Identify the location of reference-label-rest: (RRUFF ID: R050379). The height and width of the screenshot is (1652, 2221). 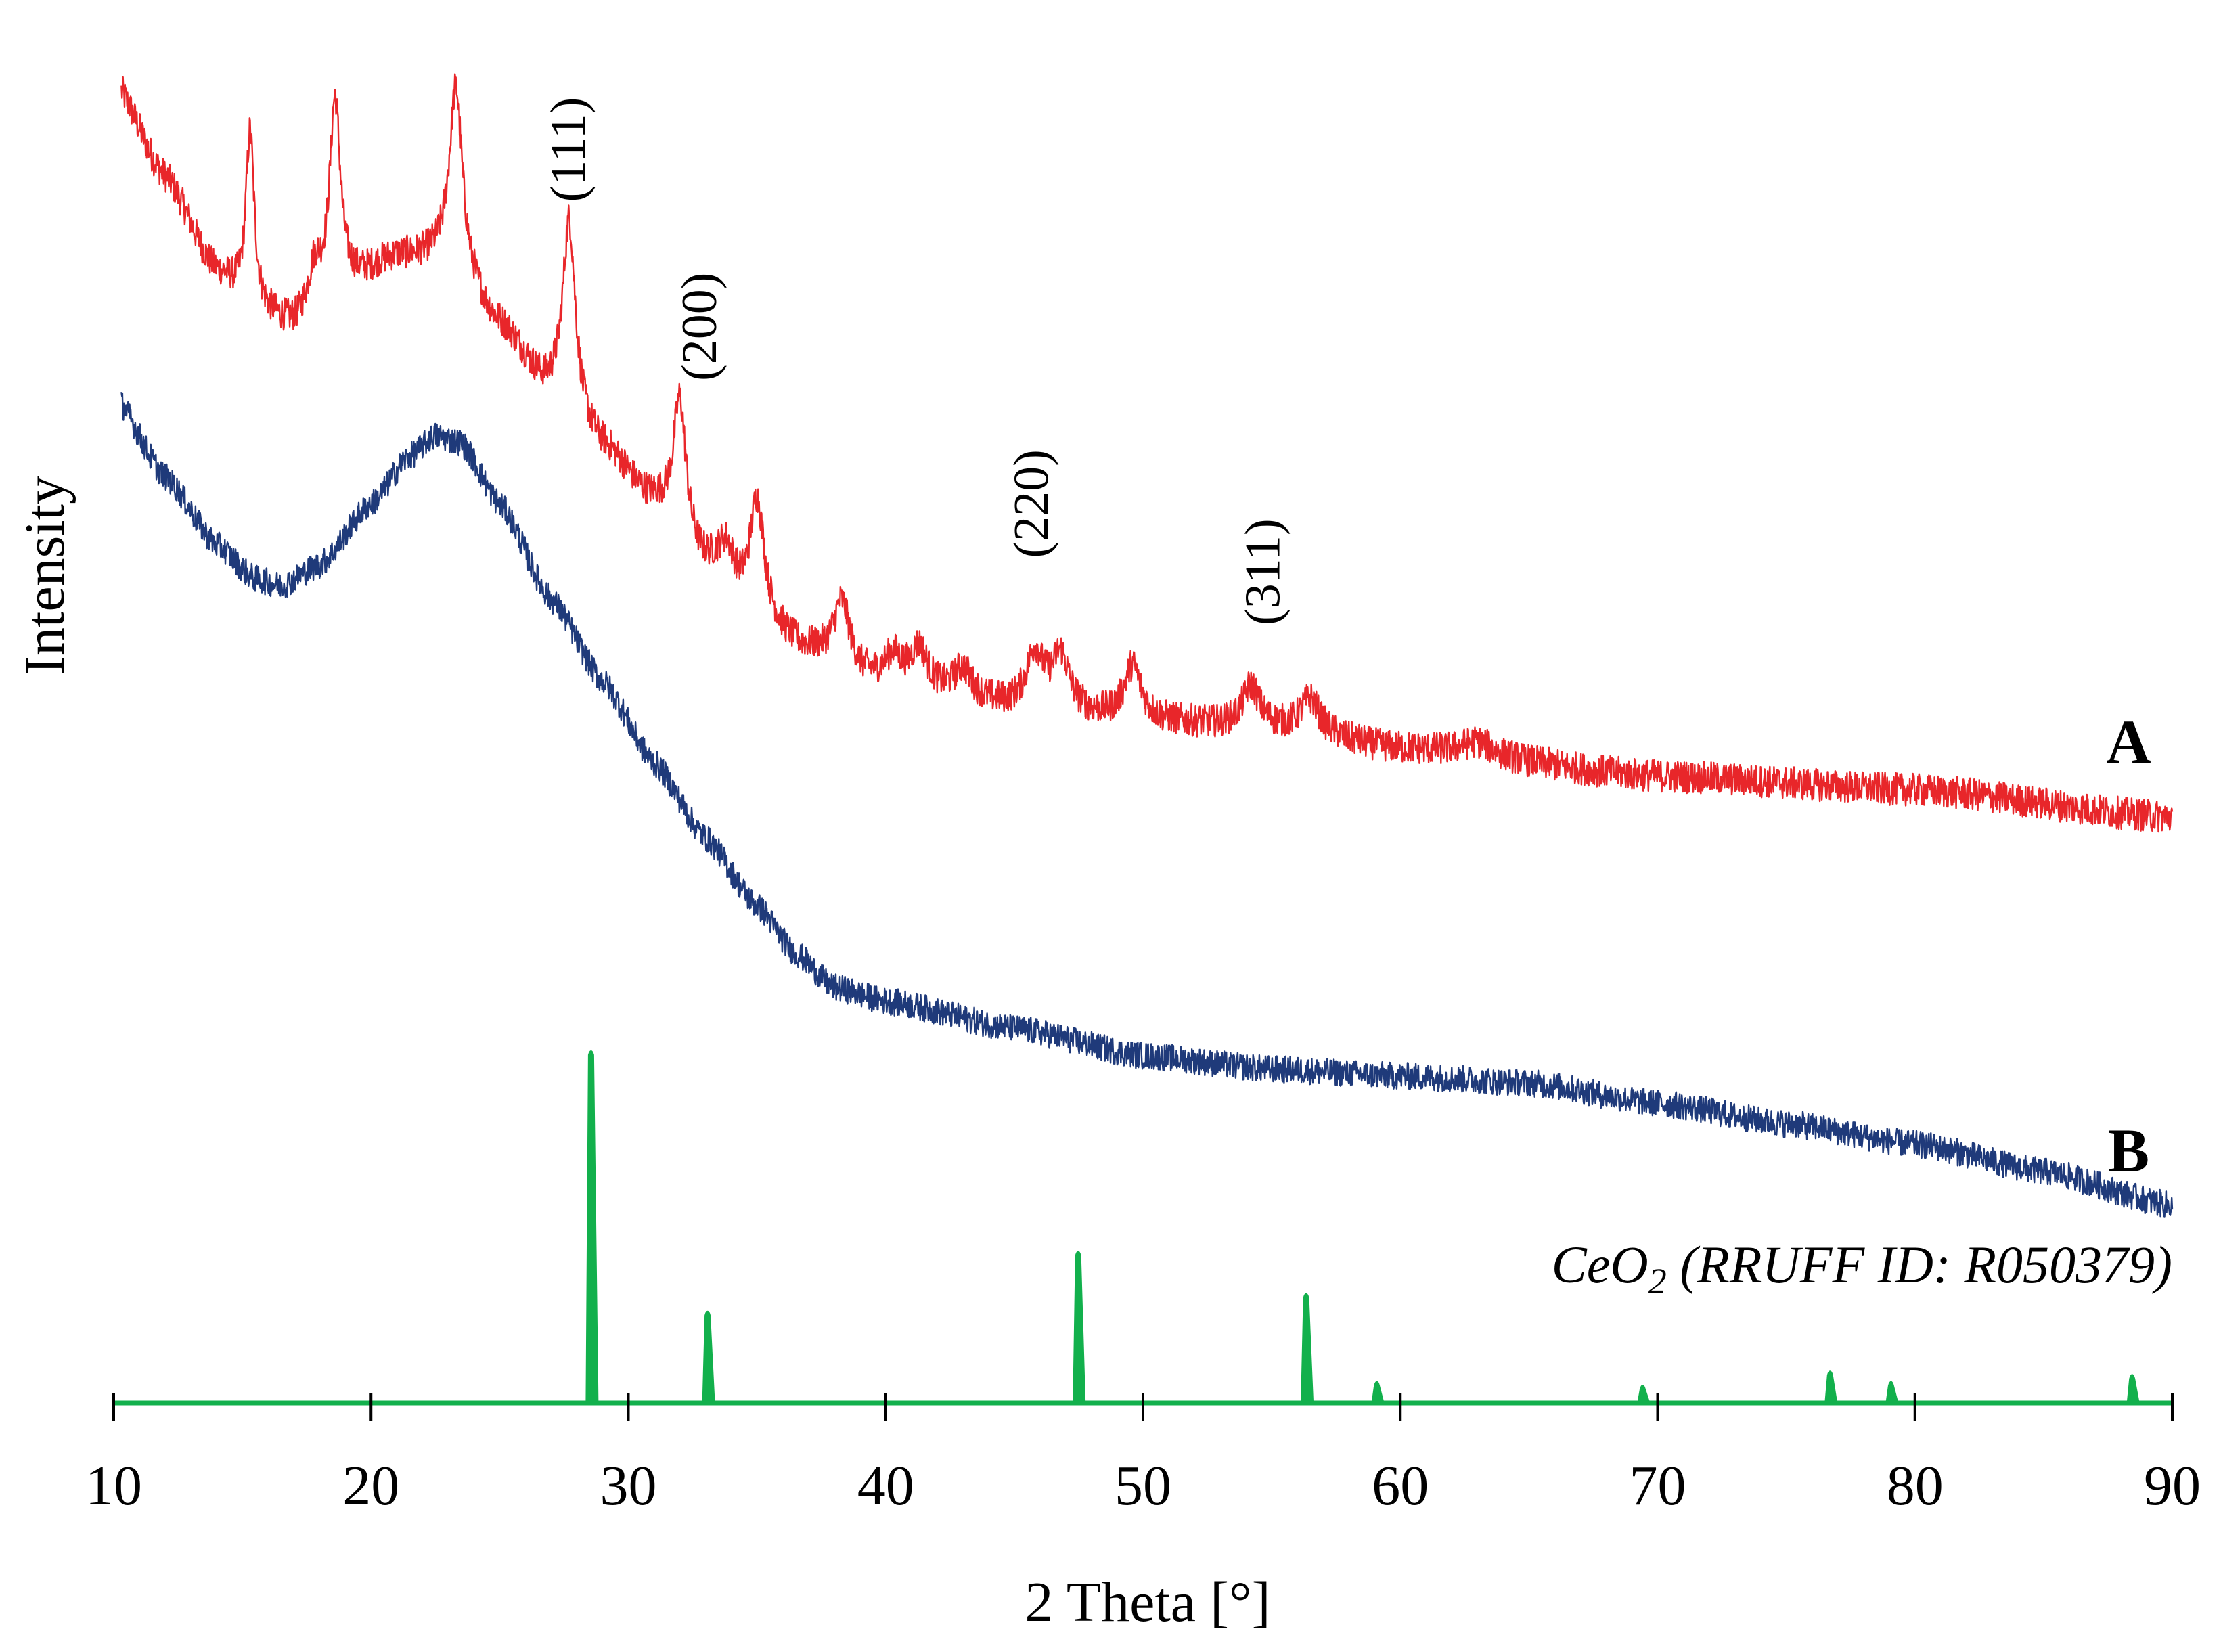
(1920, 1264).